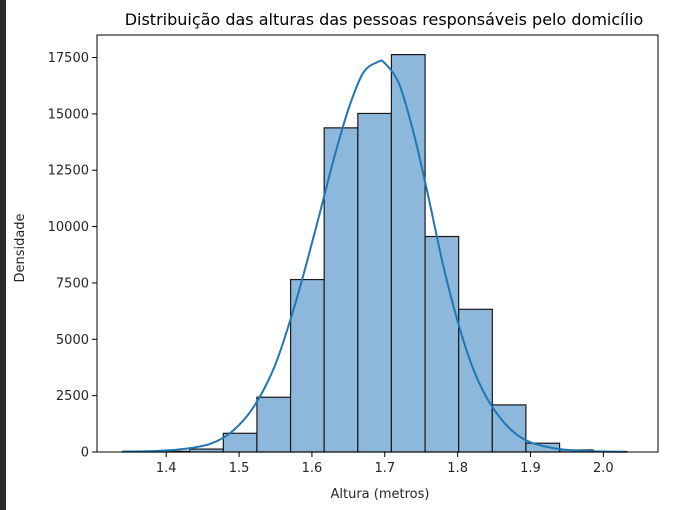 Image resolution: width=688 pixels, height=510 pixels. Describe the element at coordinates (72, 340) in the screenshot. I see `y-tick-label: 5000` at that location.